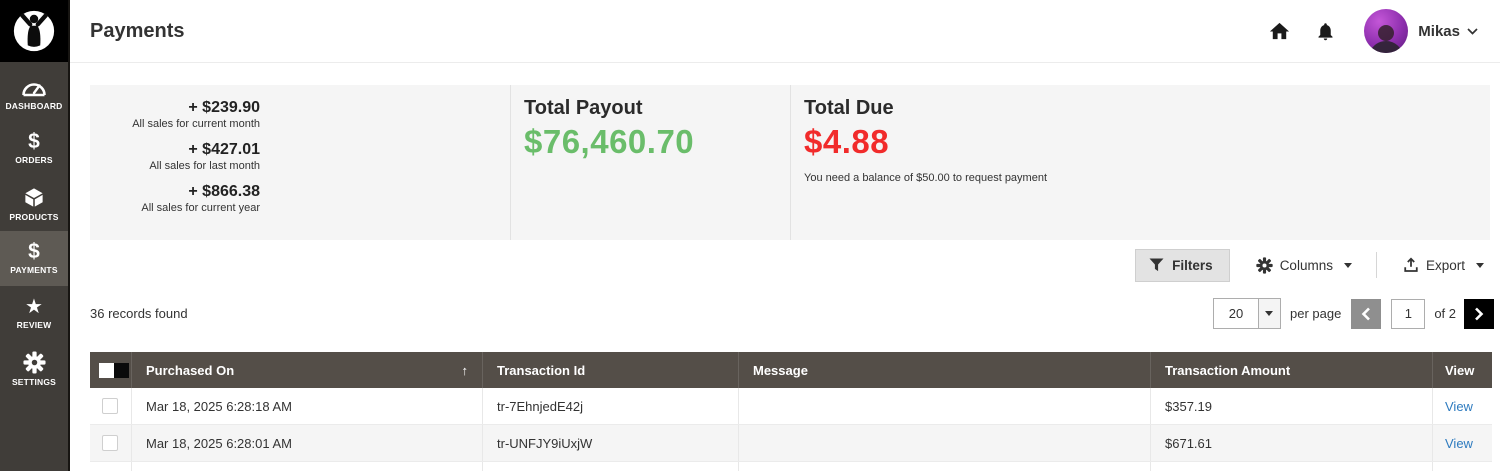  Describe the element at coordinates (1291, 443) in the screenshot. I see `cell-transaction-amount: $671.61` at that location.